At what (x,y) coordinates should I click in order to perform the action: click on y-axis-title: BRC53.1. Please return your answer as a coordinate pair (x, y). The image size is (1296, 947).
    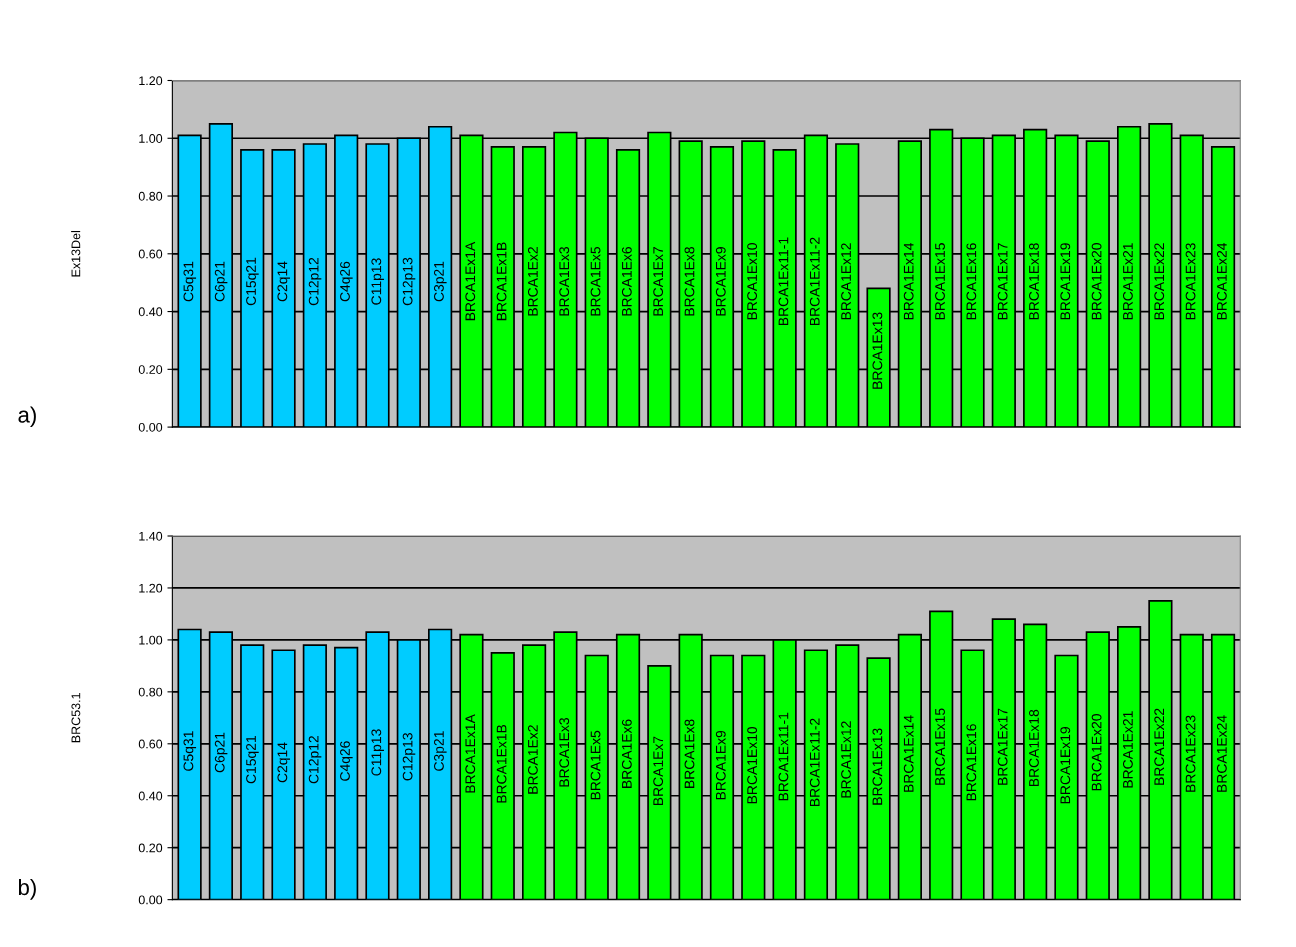
    Looking at the image, I should click on (76, 718).